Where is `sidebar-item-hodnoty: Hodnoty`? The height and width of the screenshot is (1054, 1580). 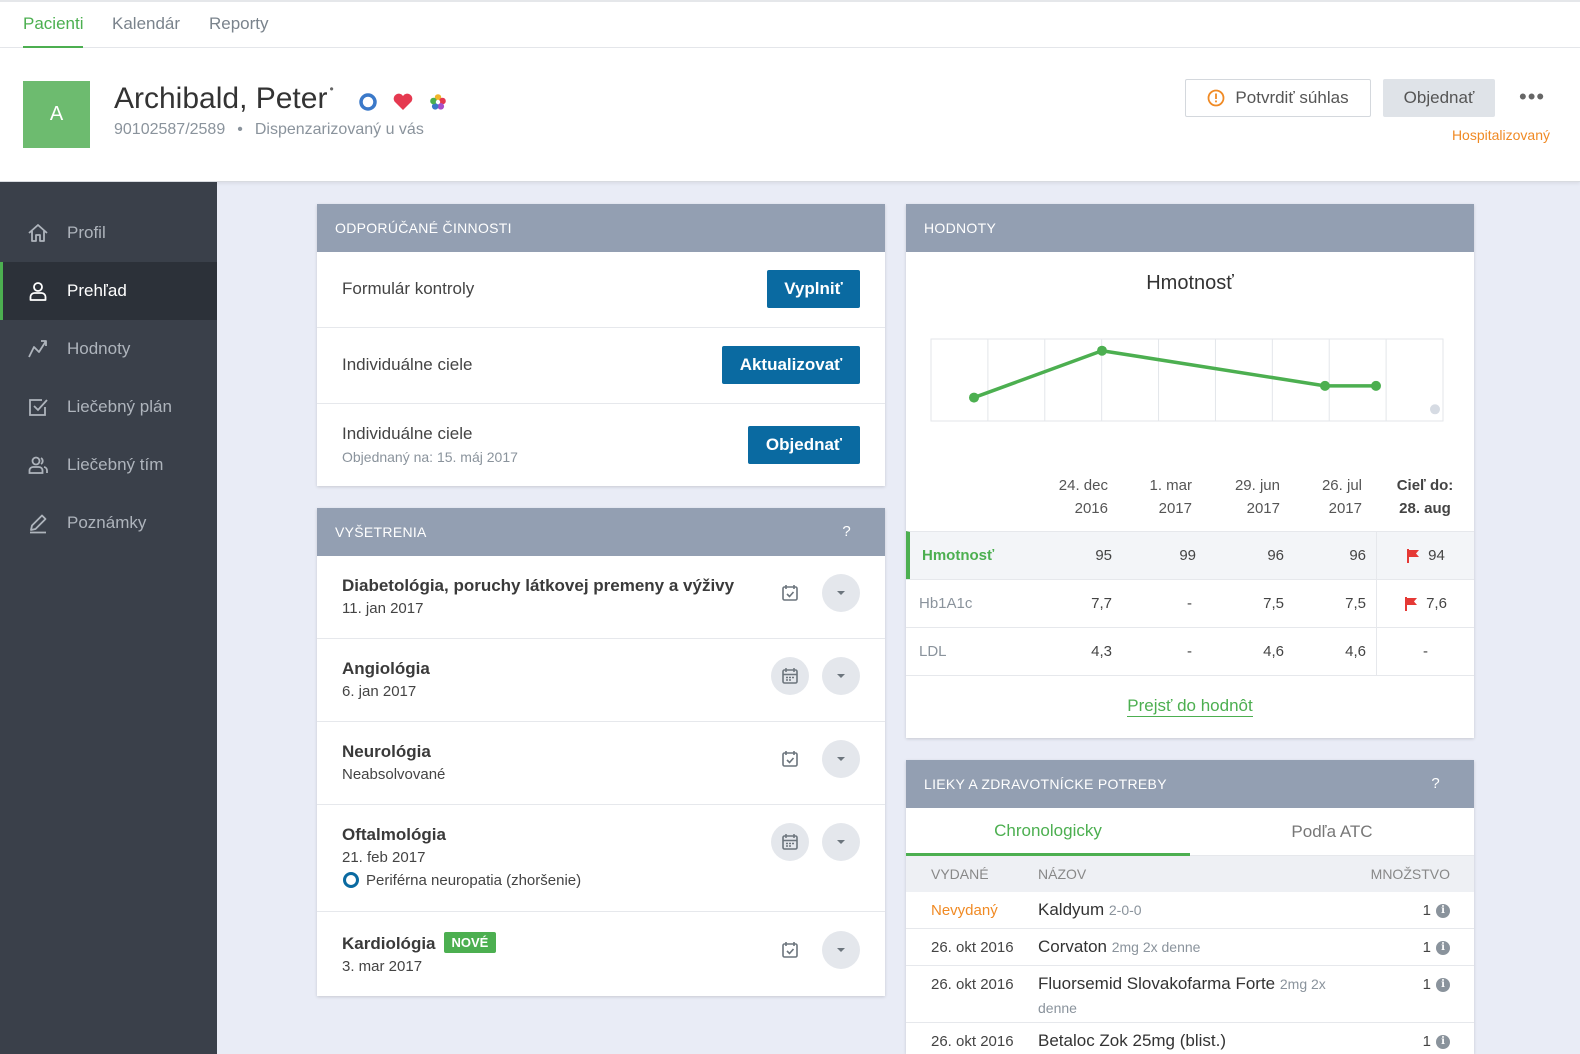 sidebar-item-hodnoty: Hodnoty is located at coordinates (108, 349).